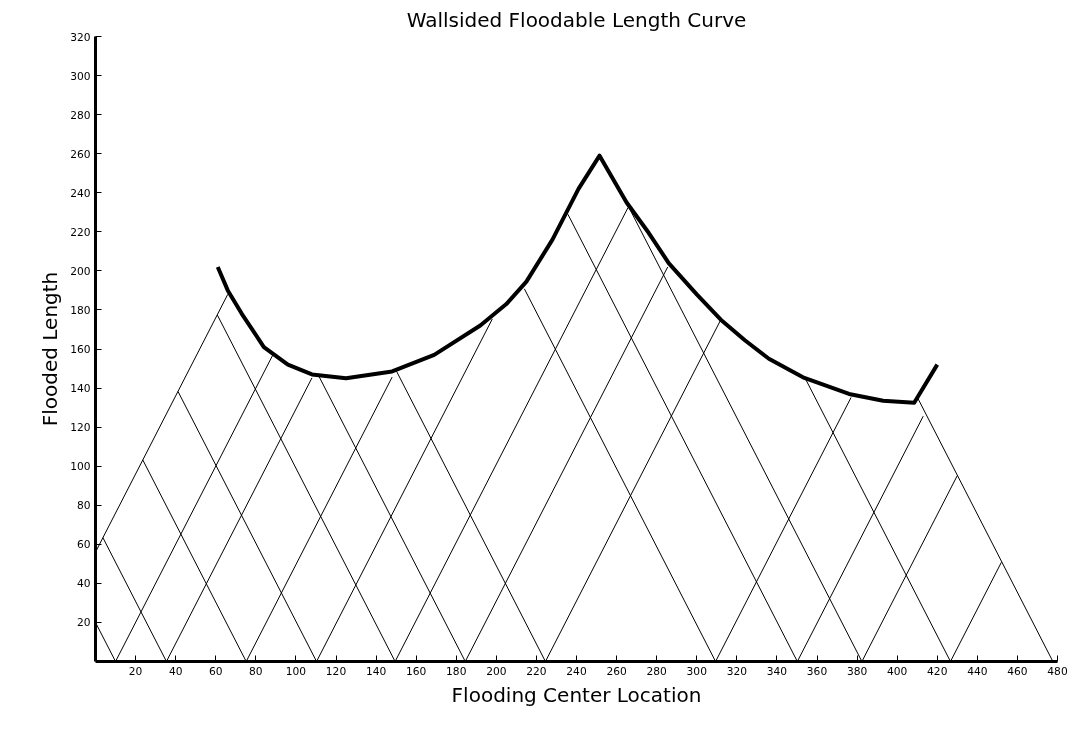 The width and height of the screenshot is (1077, 731). What do you see at coordinates (83, 545) in the screenshot?
I see `y-tick-label: 60` at bounding box center [83, 545].